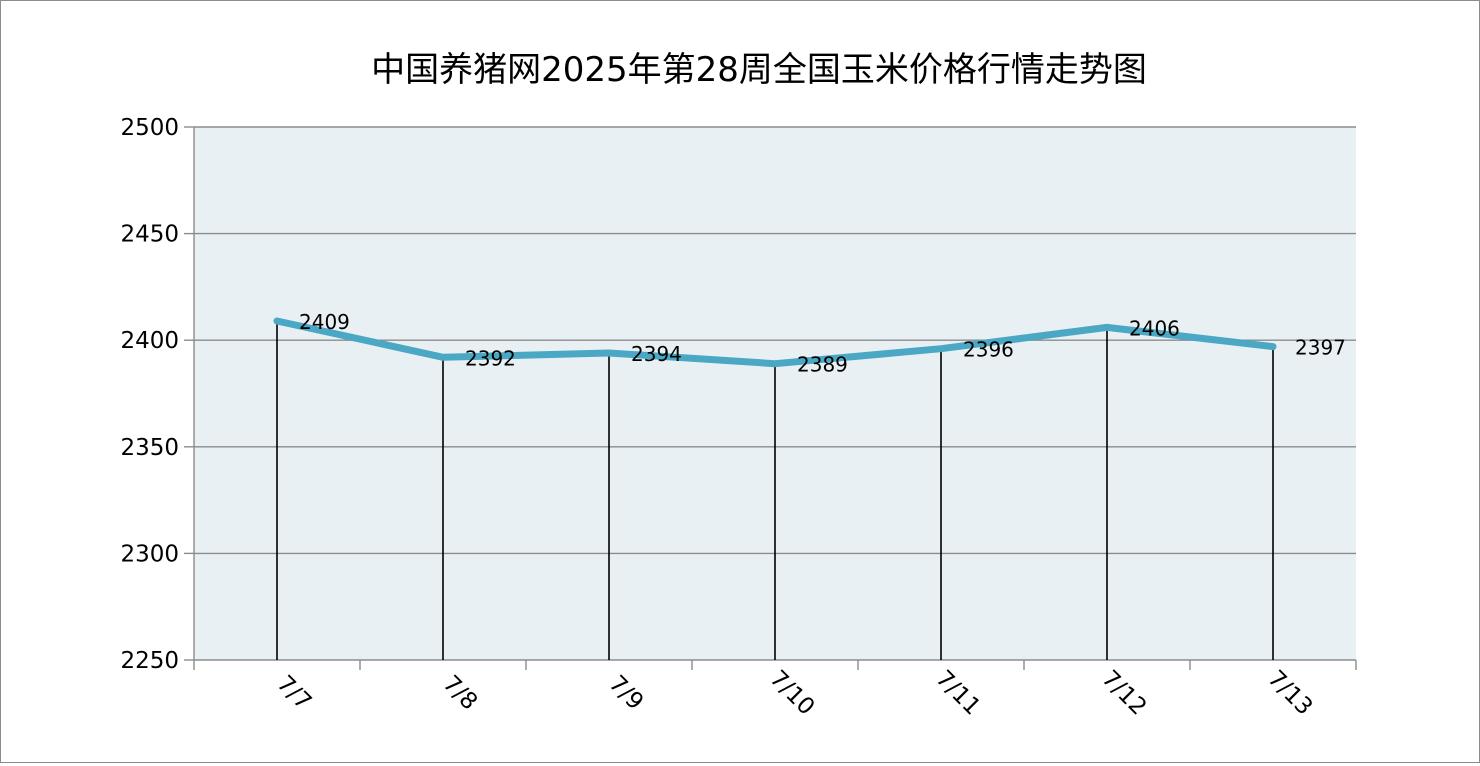  I want to click on x-tick-label: 7/7, so click(294, 693).